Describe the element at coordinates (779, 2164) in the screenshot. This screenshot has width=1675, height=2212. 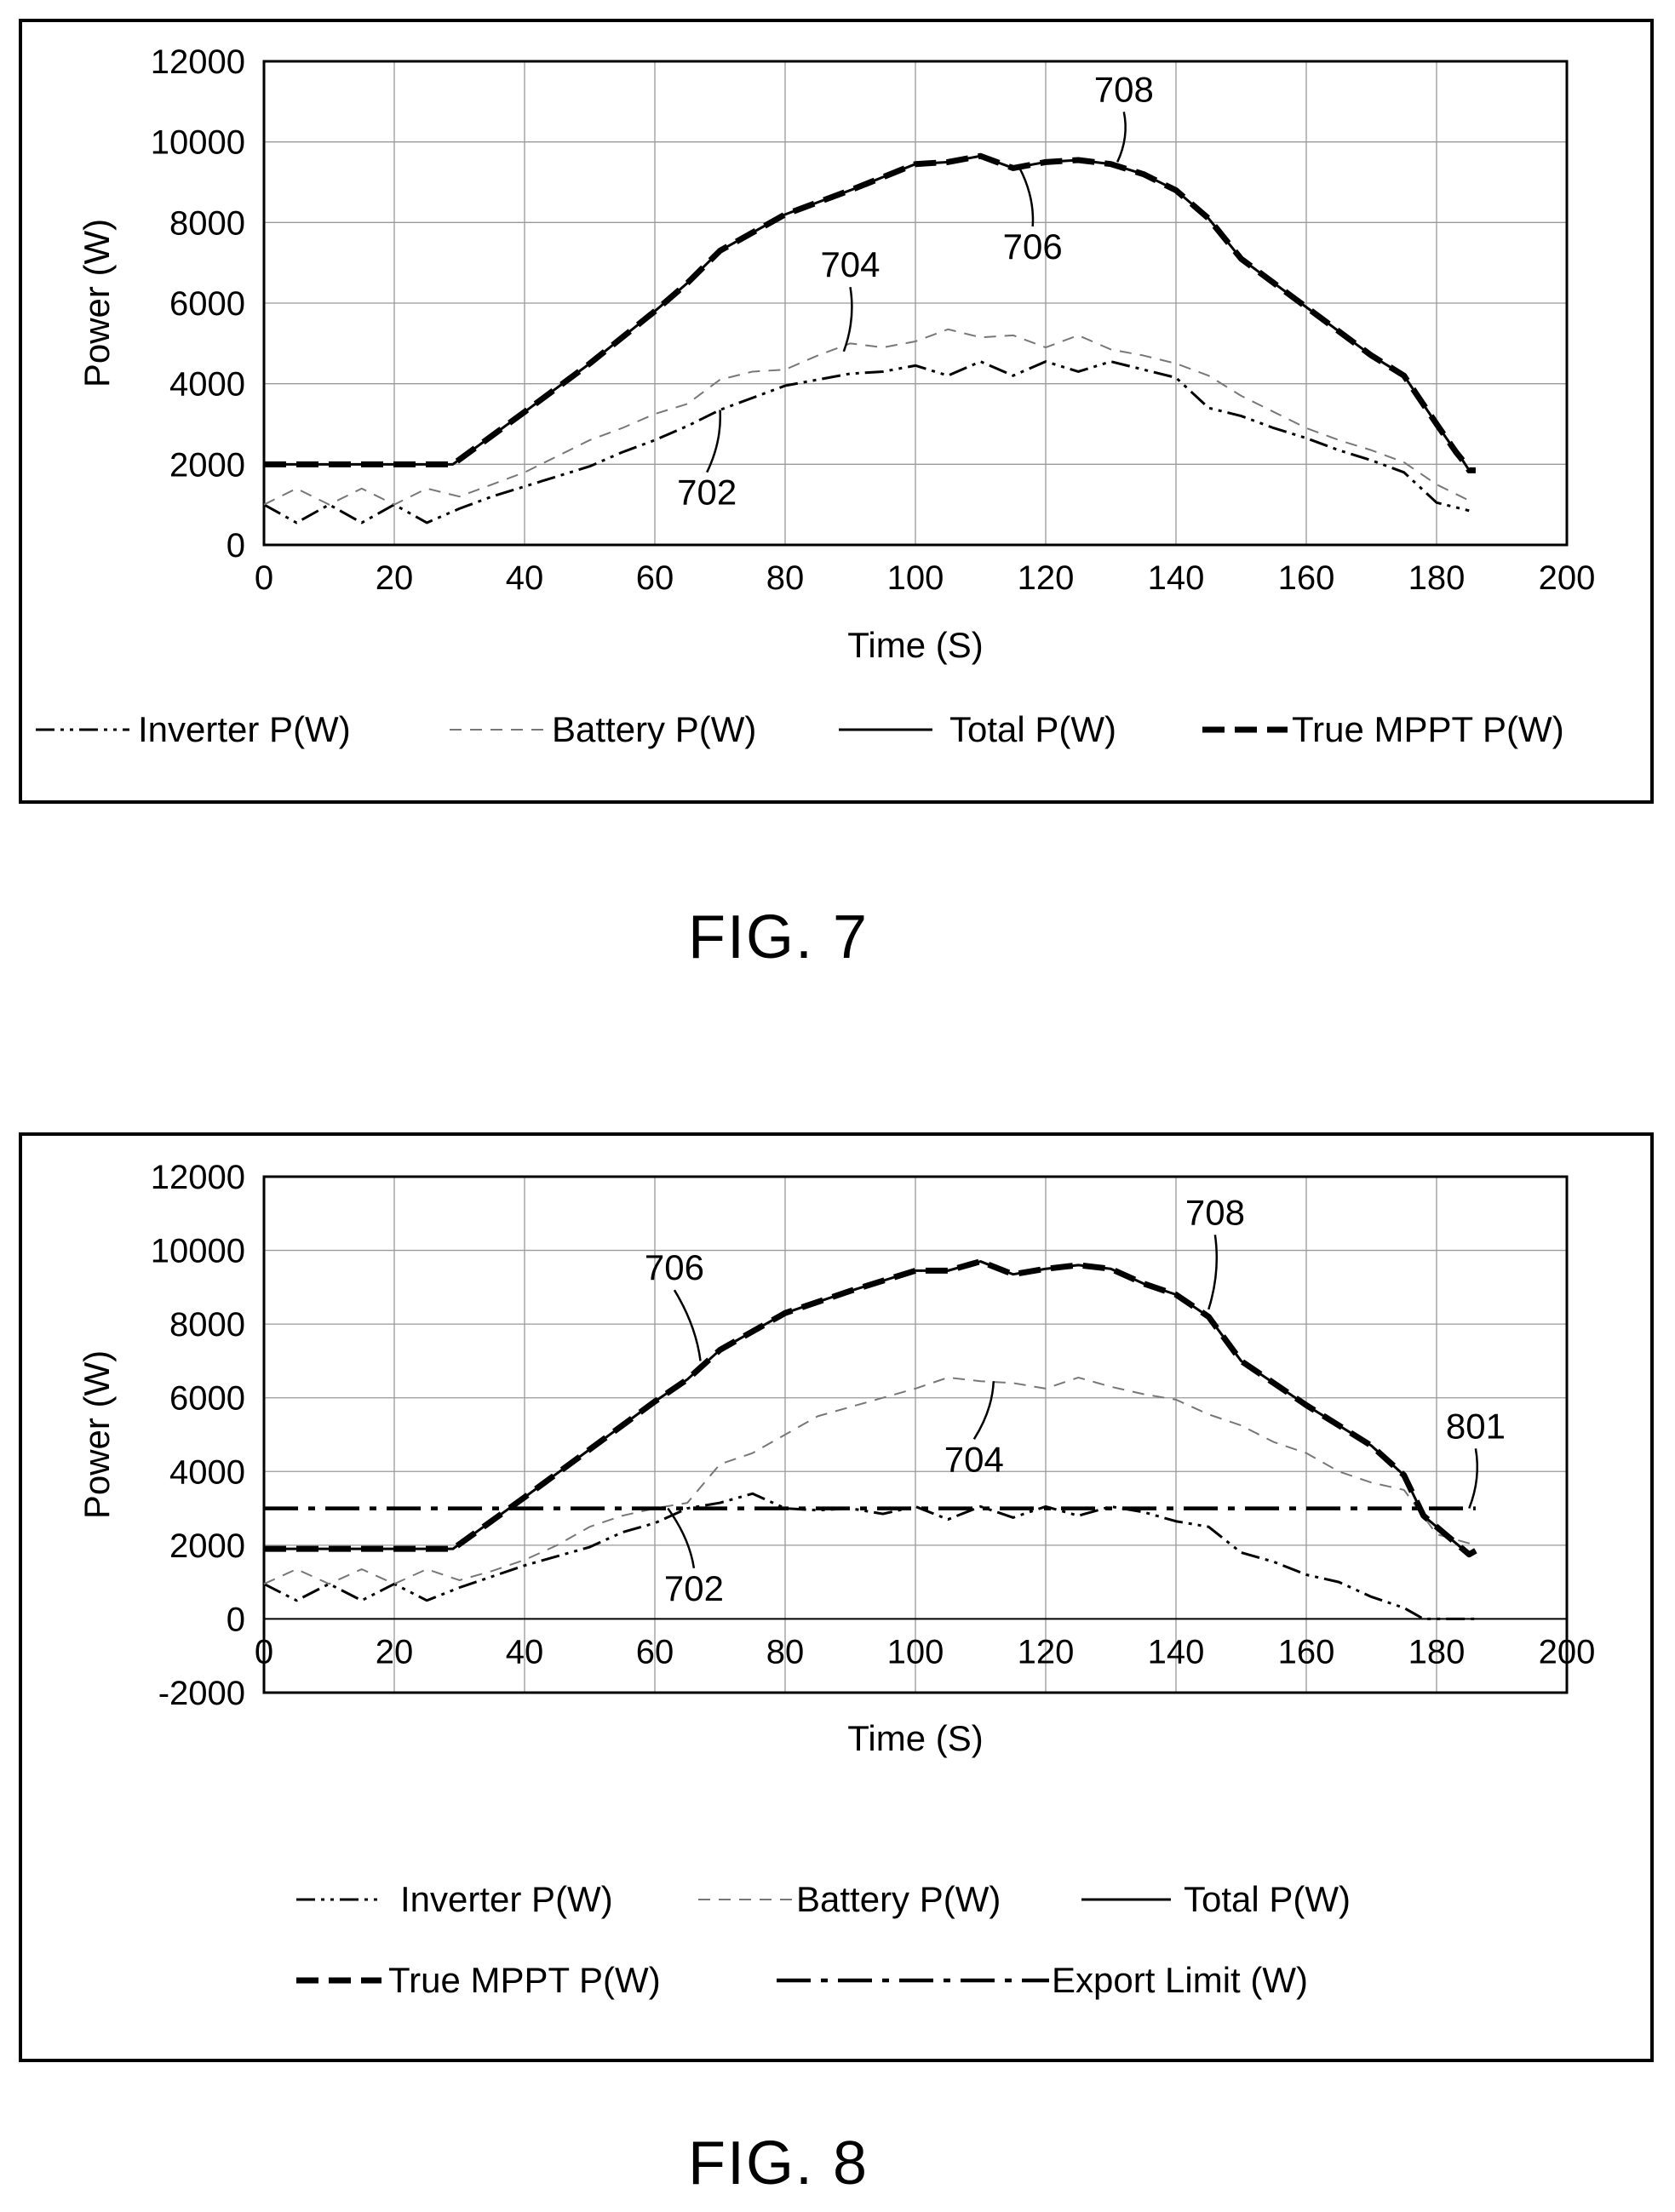
I see `figure-8-caption: FIG. 8` at that location.